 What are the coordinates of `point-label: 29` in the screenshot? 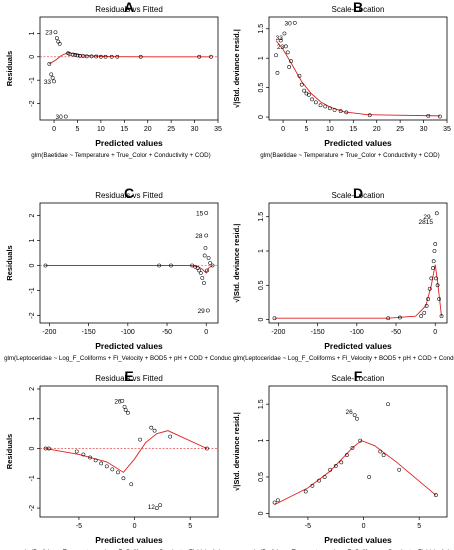 It's located at (427, 217).